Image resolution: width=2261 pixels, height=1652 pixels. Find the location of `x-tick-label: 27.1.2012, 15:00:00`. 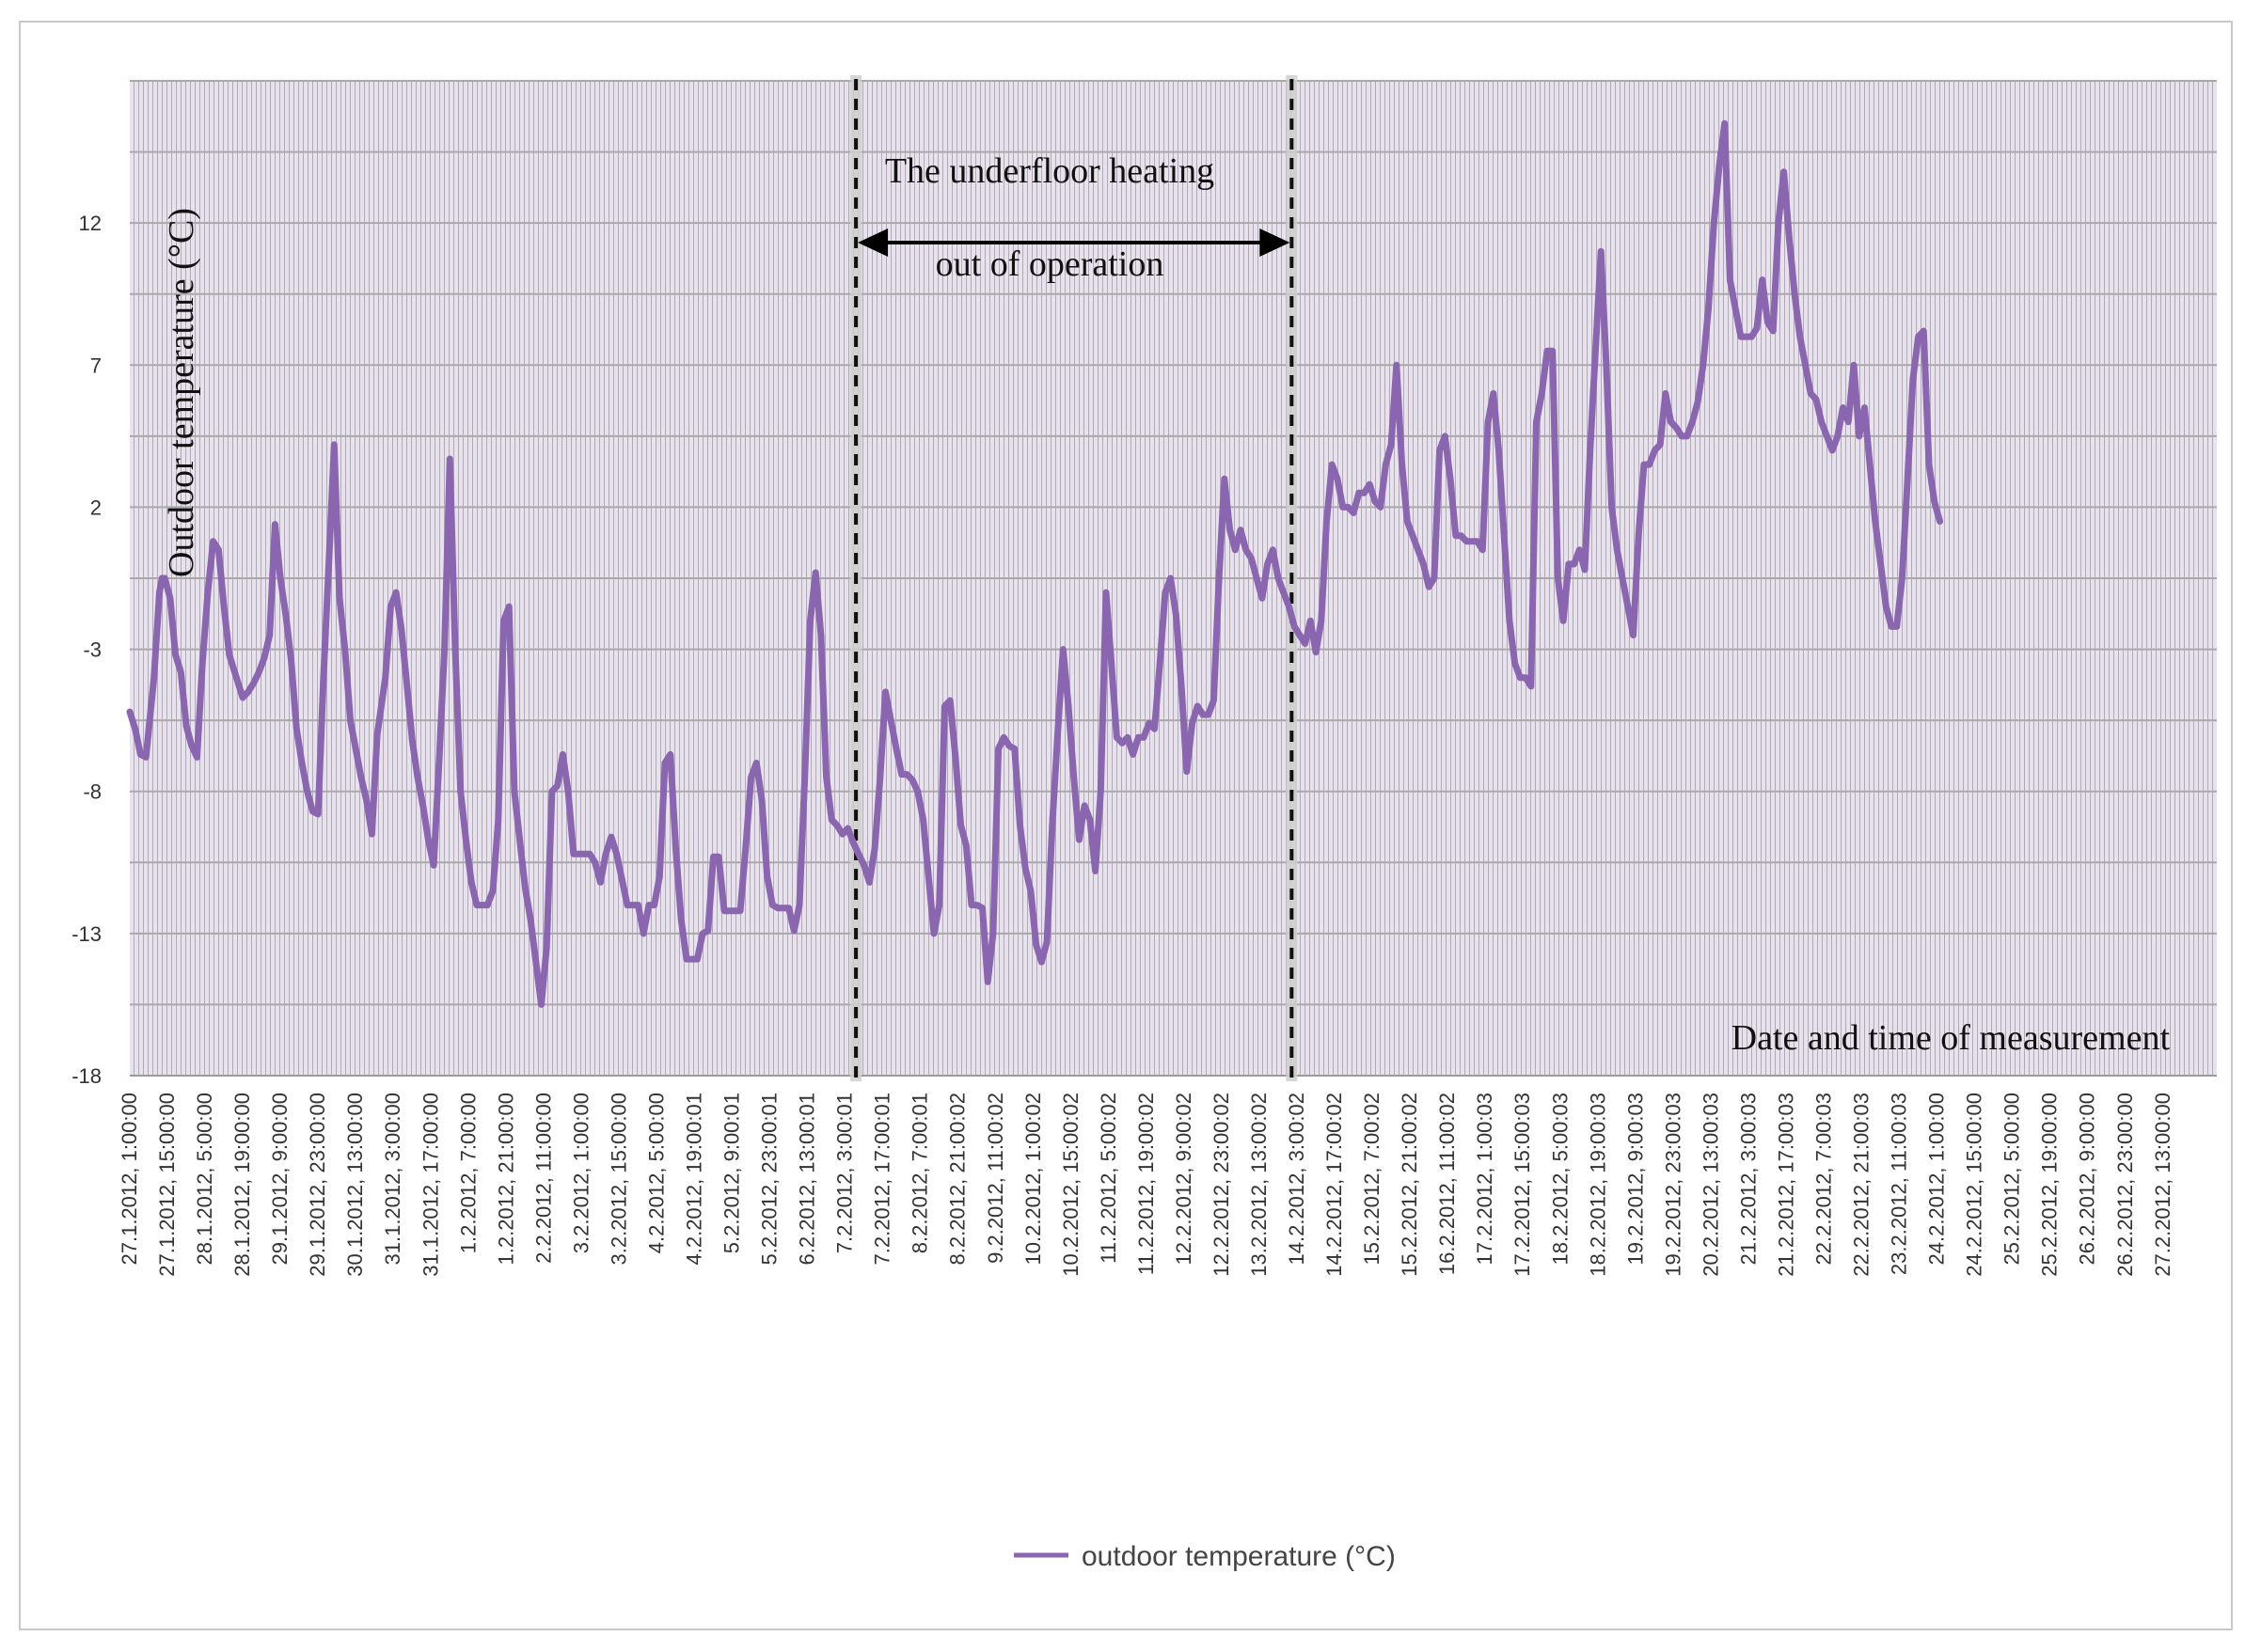

x-tick-label: 27.1.2012, 15:00:00 is located at coordinates (167, 1185).